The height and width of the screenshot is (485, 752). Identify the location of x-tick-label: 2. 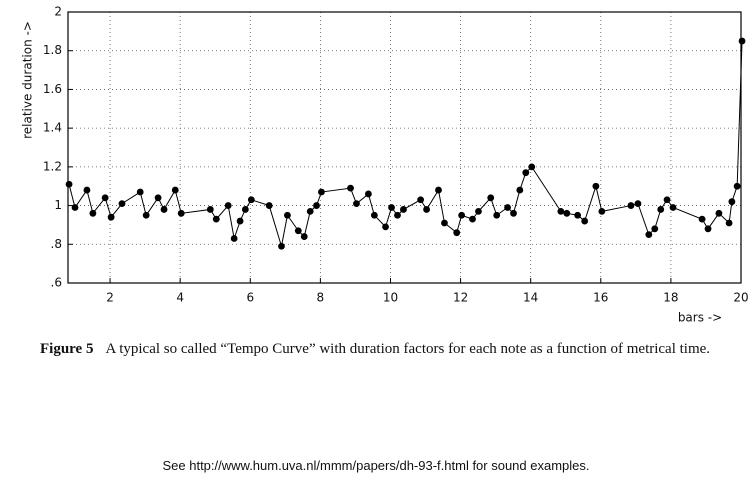
(110, 298).